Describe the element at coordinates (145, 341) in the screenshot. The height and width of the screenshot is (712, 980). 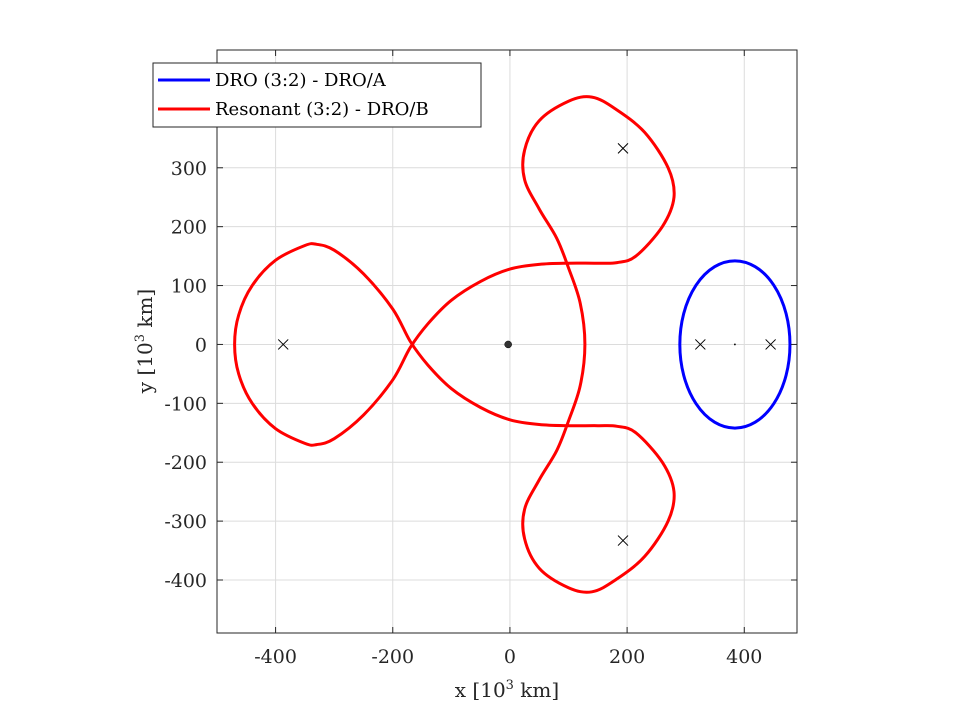
I see `y-axis-label: y [103 km]` at that location.